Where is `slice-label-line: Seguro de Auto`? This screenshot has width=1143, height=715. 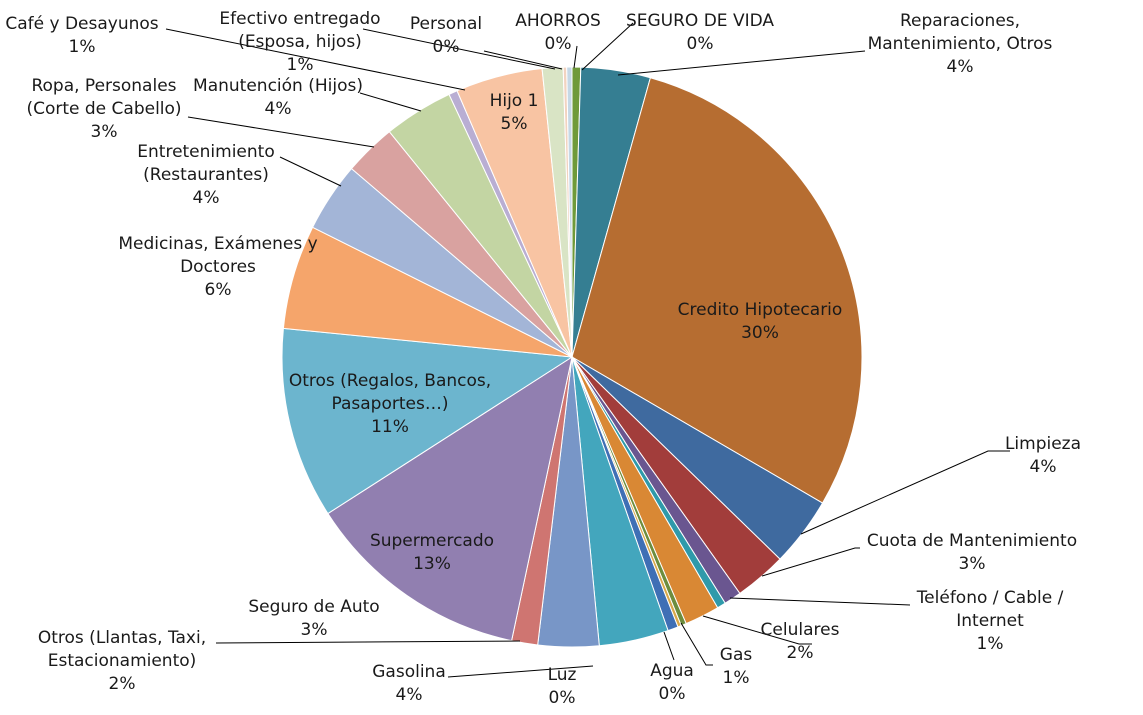 slice-label-line: Seguro de Auto is located at coordinates (313, 607).